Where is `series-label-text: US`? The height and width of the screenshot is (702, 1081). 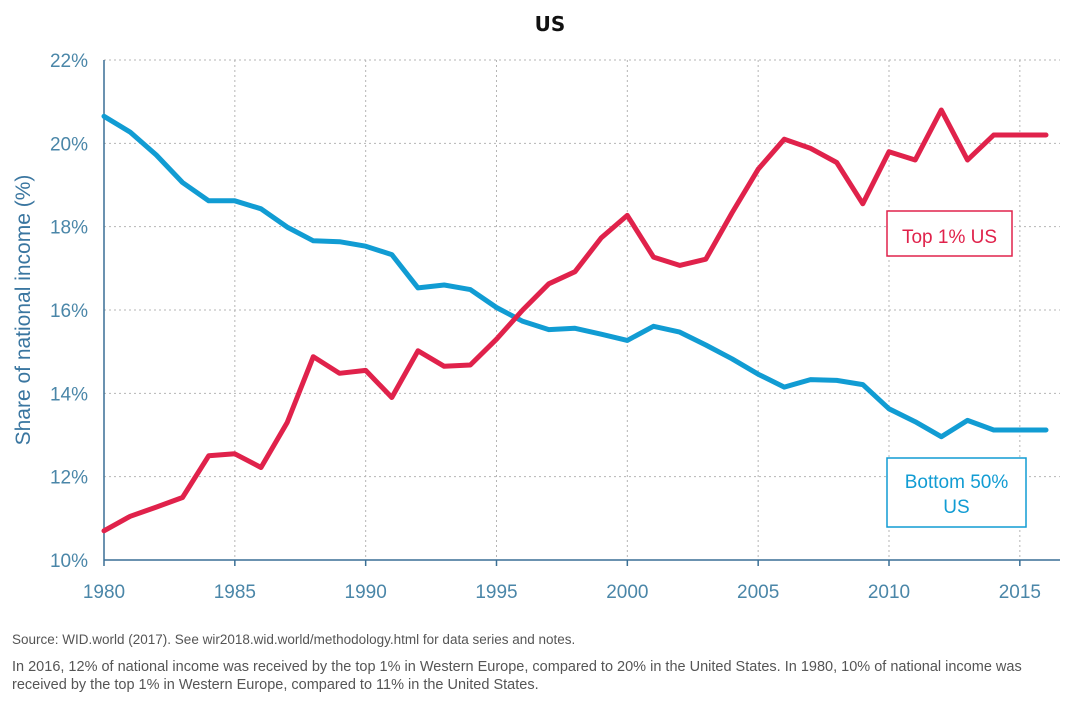 series-label-text: US is located at coordinates (956, 507).